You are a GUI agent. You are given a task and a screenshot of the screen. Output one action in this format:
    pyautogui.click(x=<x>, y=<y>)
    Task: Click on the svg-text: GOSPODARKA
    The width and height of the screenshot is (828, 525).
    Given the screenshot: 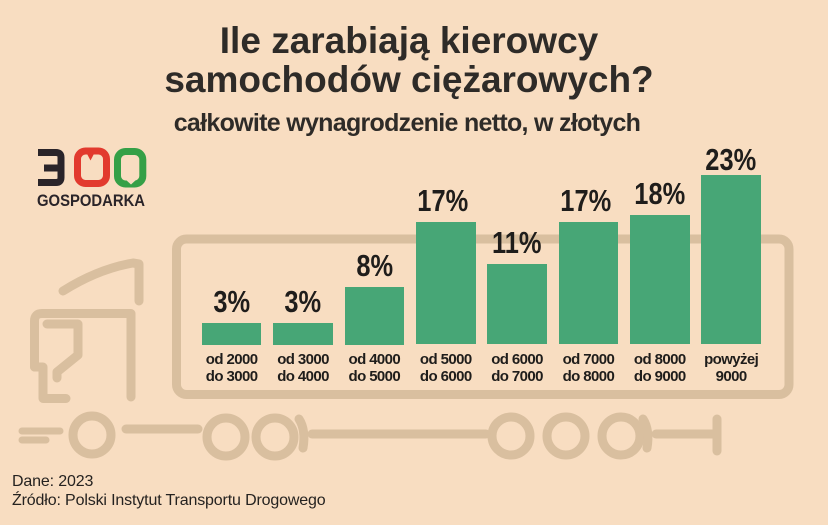 What is the action you would take?
    pyautogui.click(x=91, y=200)
    